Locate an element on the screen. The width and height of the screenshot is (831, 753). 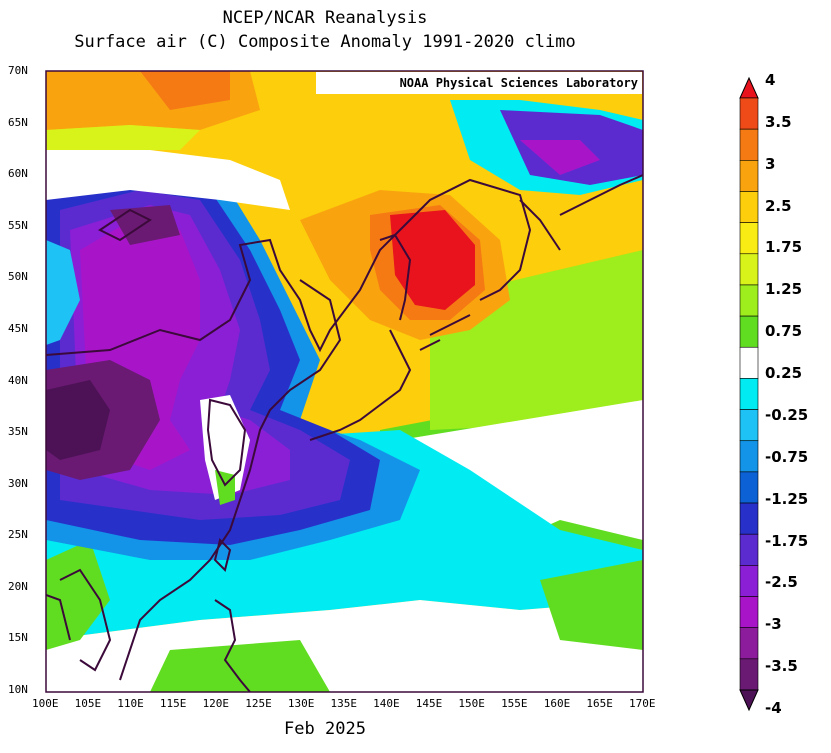
colorbar is located at coordinates (749, 394).